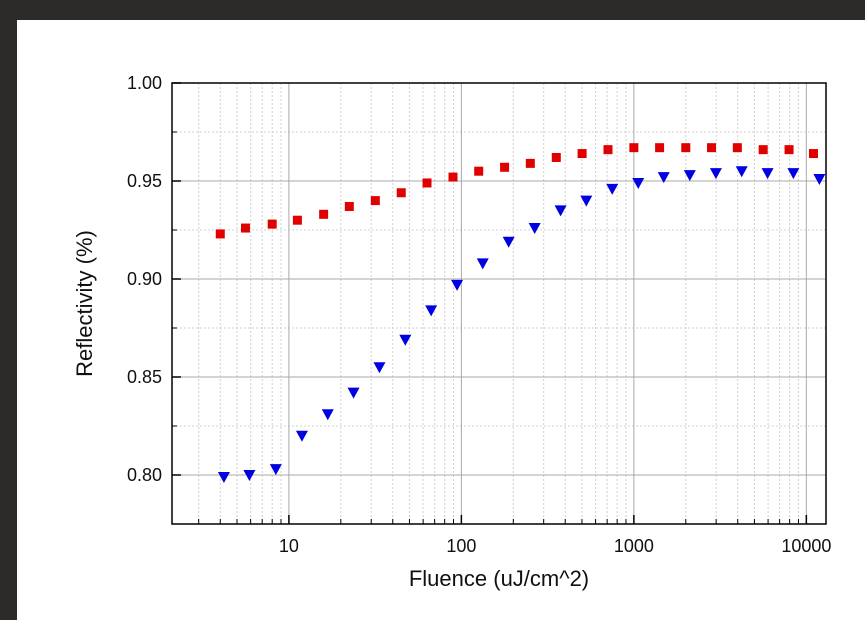 The height and width of the screenshot is (620, 865). I want to click on y-tick-label: 1.00, so click(144, 83).